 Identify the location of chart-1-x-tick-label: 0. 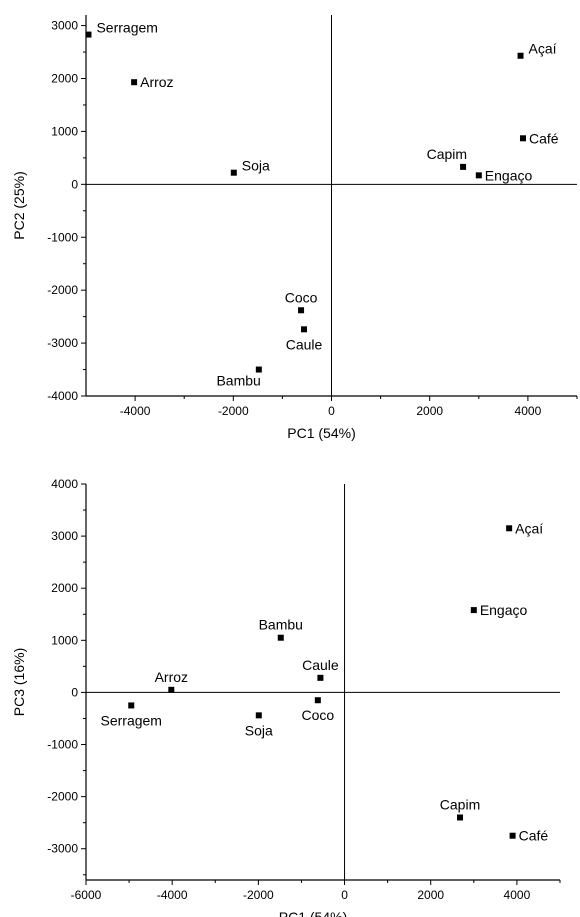
(331, 411).